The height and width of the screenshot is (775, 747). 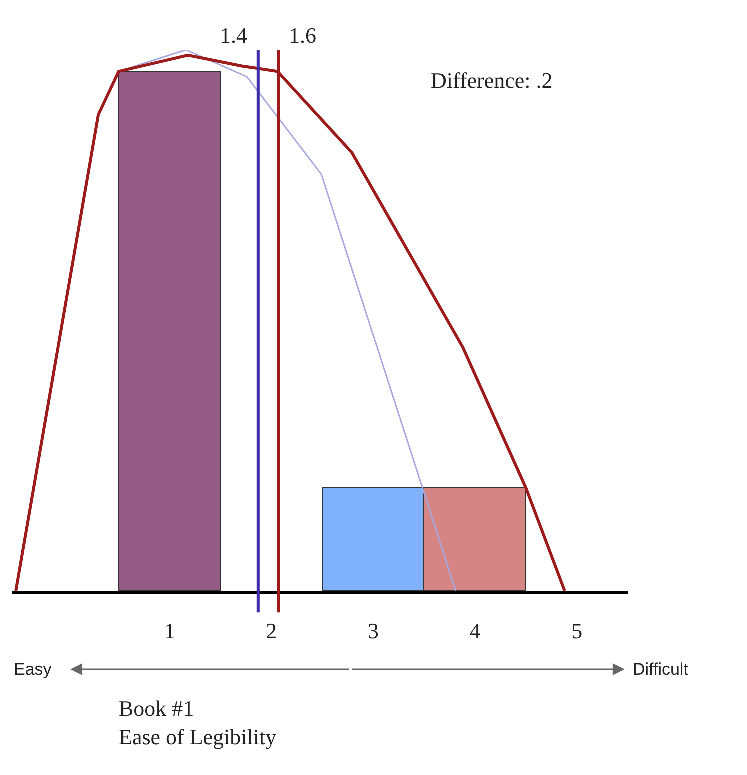 I want to click on text: 1.4, so click(x=234, y=35).